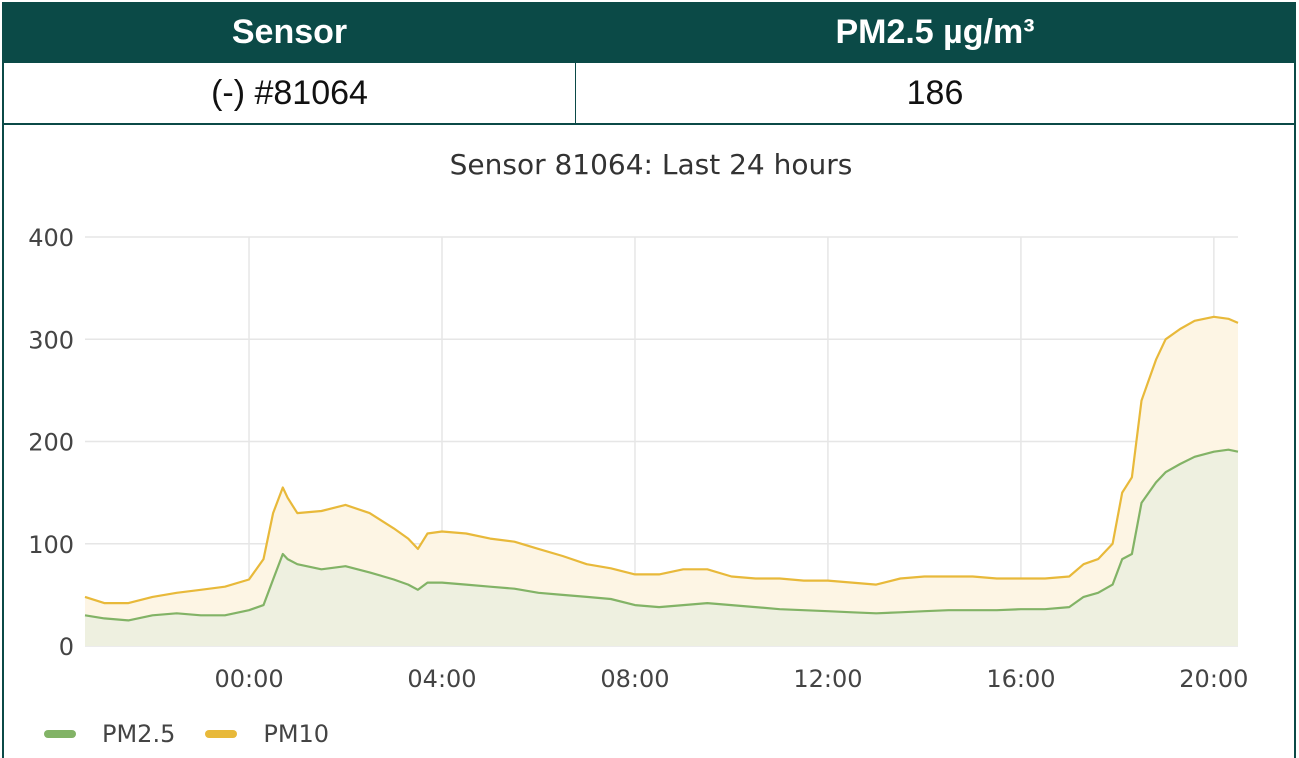  Describe the element at coordinates (201, 734) in the screenshot. I see `chart-legend: PM2.5 PM10` at that location.